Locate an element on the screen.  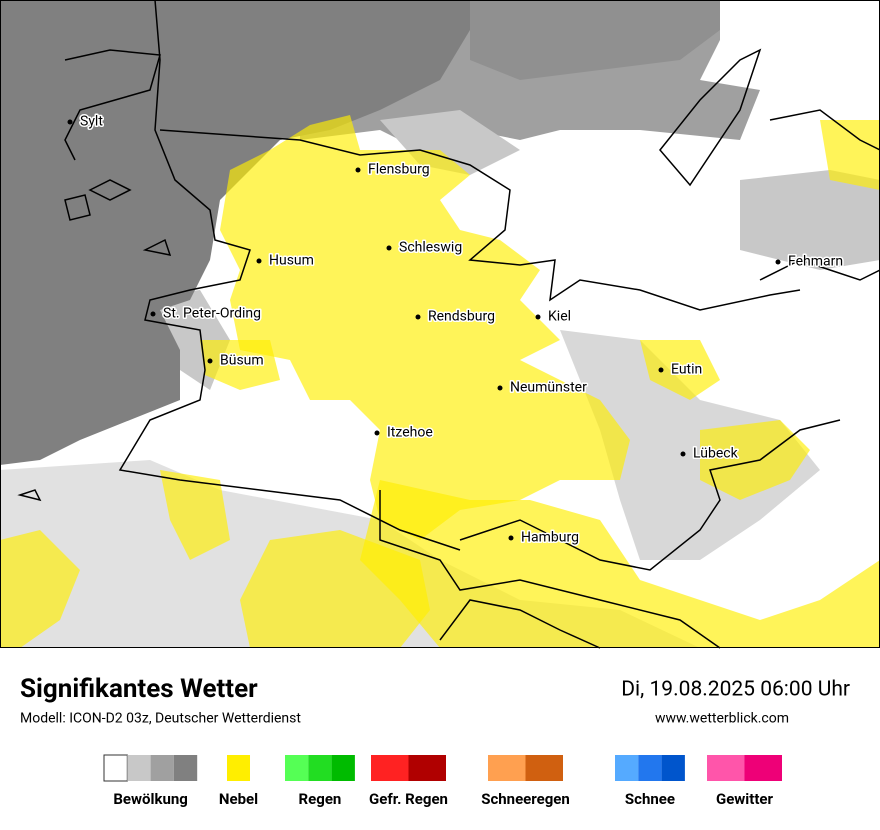
city-label: Büsum is located at coordinates (242, 361).